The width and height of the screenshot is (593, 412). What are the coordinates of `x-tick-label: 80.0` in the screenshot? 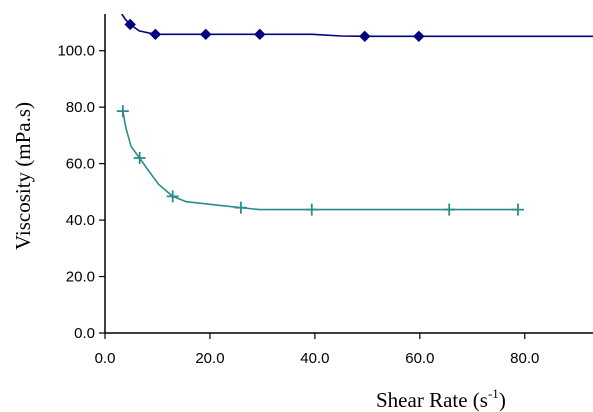 It's located at (524, 358).